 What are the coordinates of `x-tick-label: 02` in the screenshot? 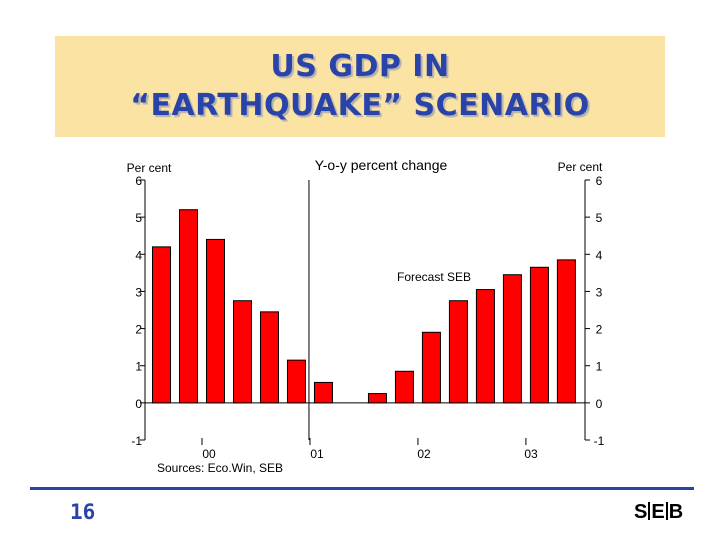 It's located at (424, 454).